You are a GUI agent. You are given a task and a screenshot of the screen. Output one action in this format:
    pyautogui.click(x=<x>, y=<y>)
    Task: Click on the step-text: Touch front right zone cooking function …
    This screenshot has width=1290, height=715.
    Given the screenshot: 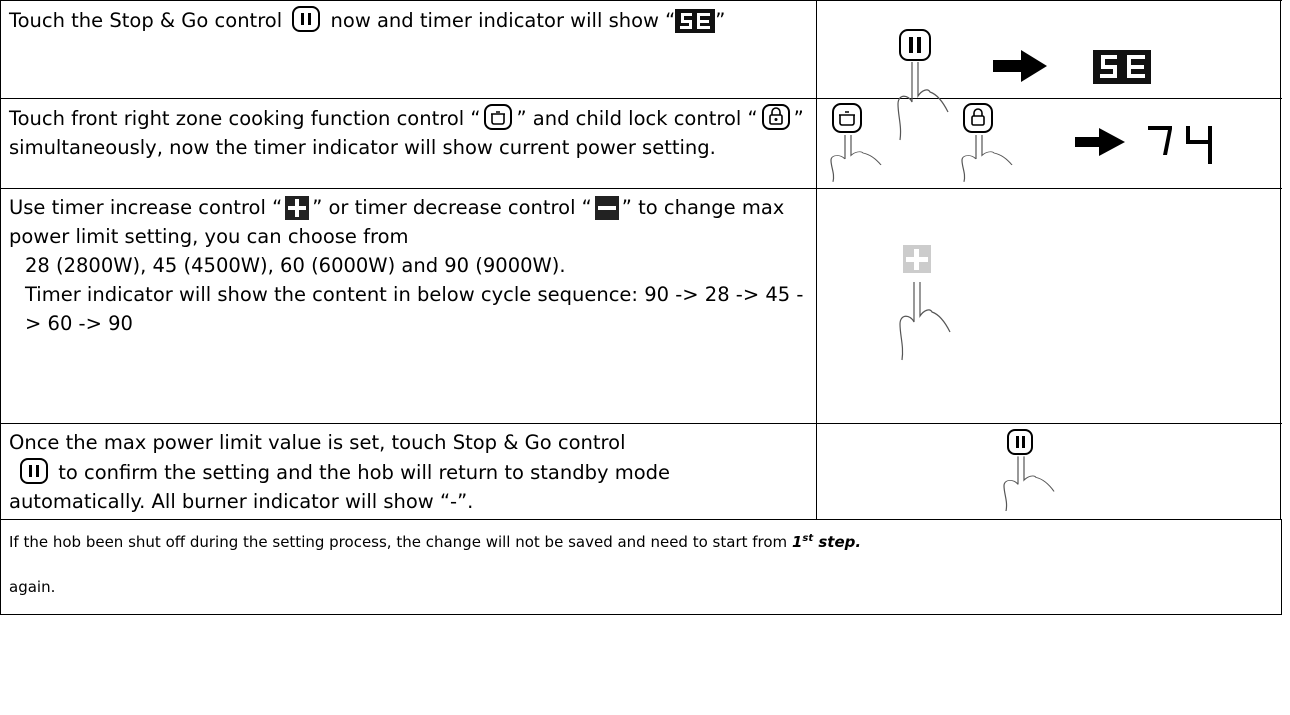 What is the action you would take?
    pyautogui.click(x=245, y=118)
    